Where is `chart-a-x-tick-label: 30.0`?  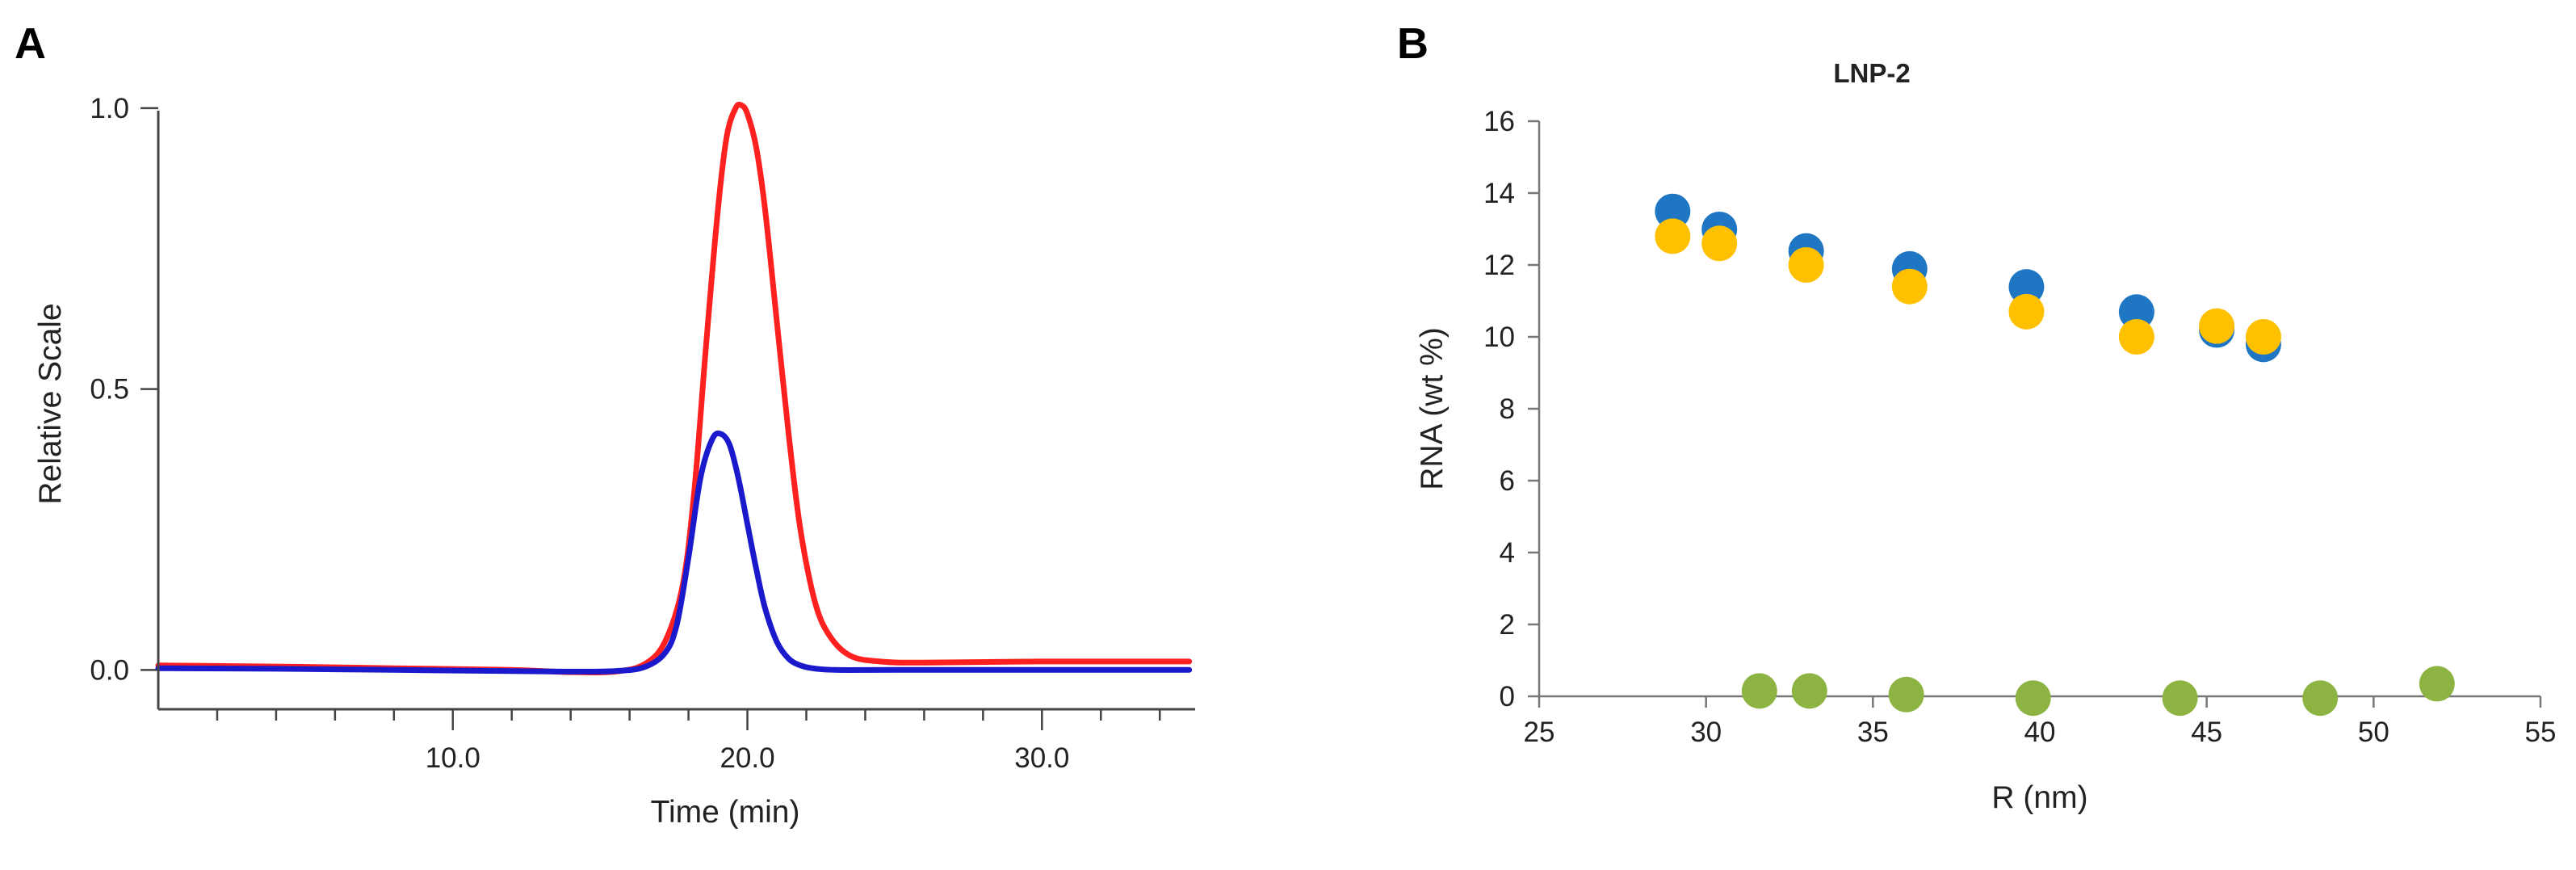 chart-a-x-tick-label: 30.0 is located at coordinates (1041, 758).